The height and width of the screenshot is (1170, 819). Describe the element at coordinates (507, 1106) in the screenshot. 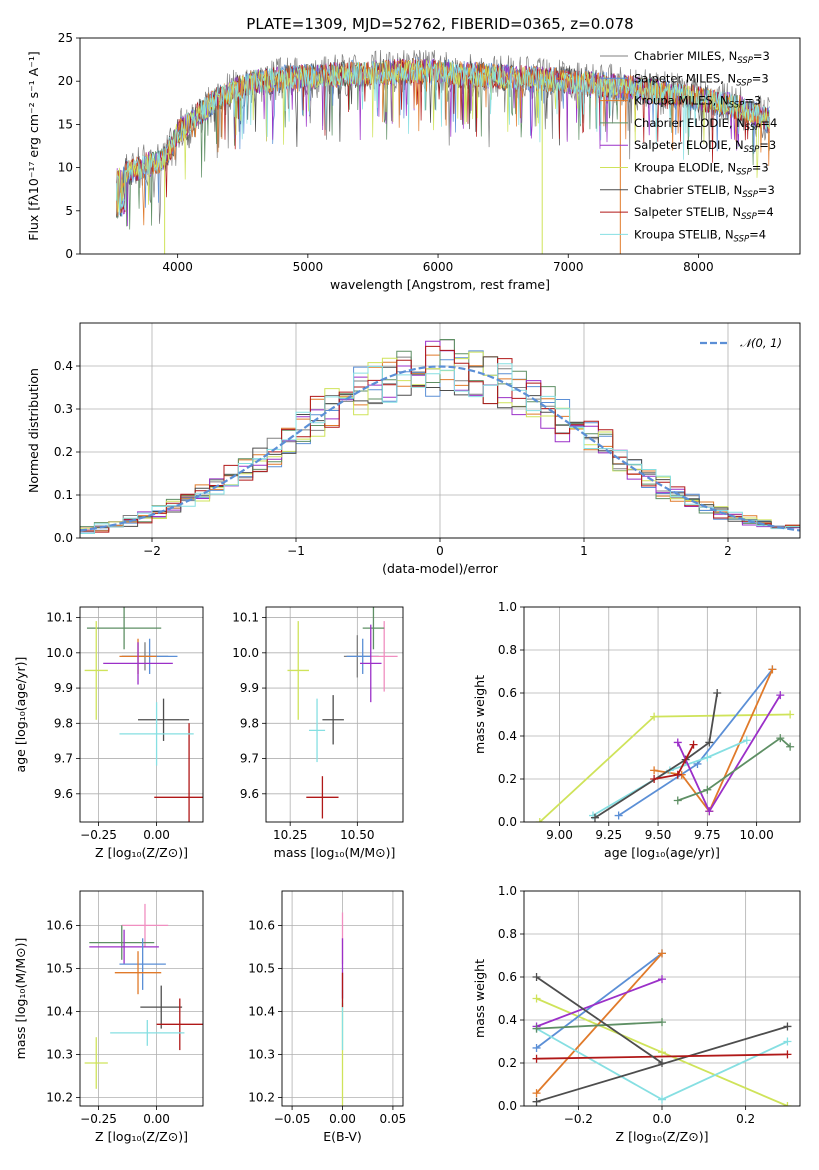

I see `y-tick-label: 0.0` at that location.